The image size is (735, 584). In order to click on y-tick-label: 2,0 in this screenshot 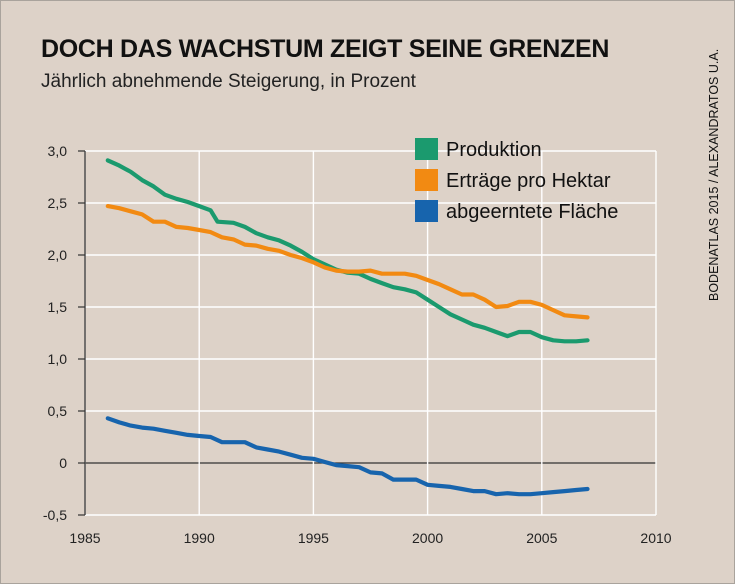, I will do `click(58, 255)`.